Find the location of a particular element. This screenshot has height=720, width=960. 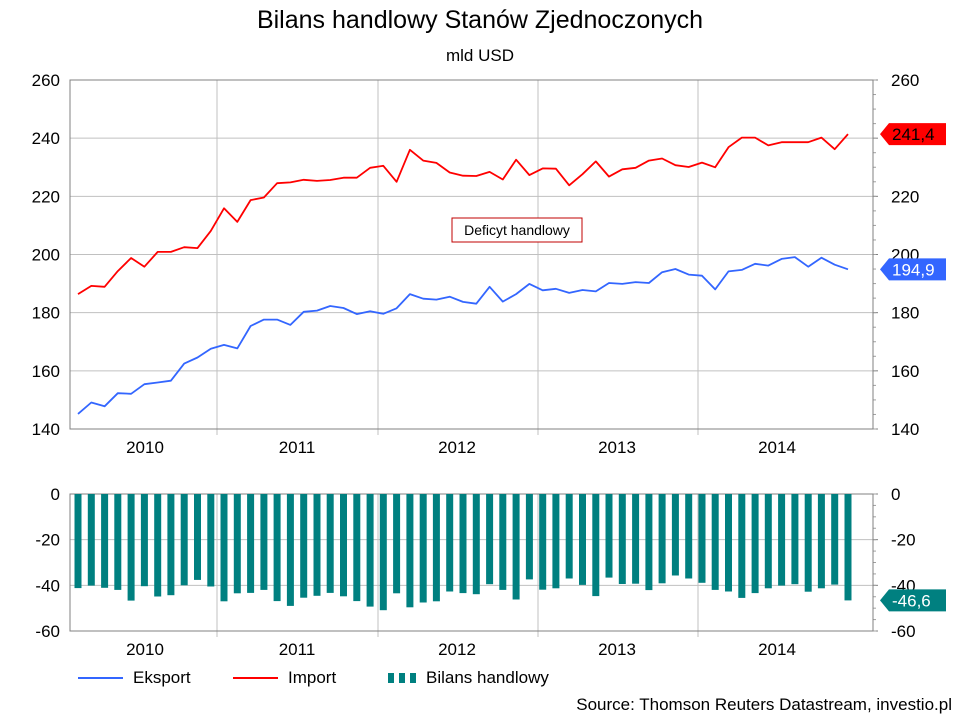

x-tick-label: 2013 is located at coordinates (617, 649).